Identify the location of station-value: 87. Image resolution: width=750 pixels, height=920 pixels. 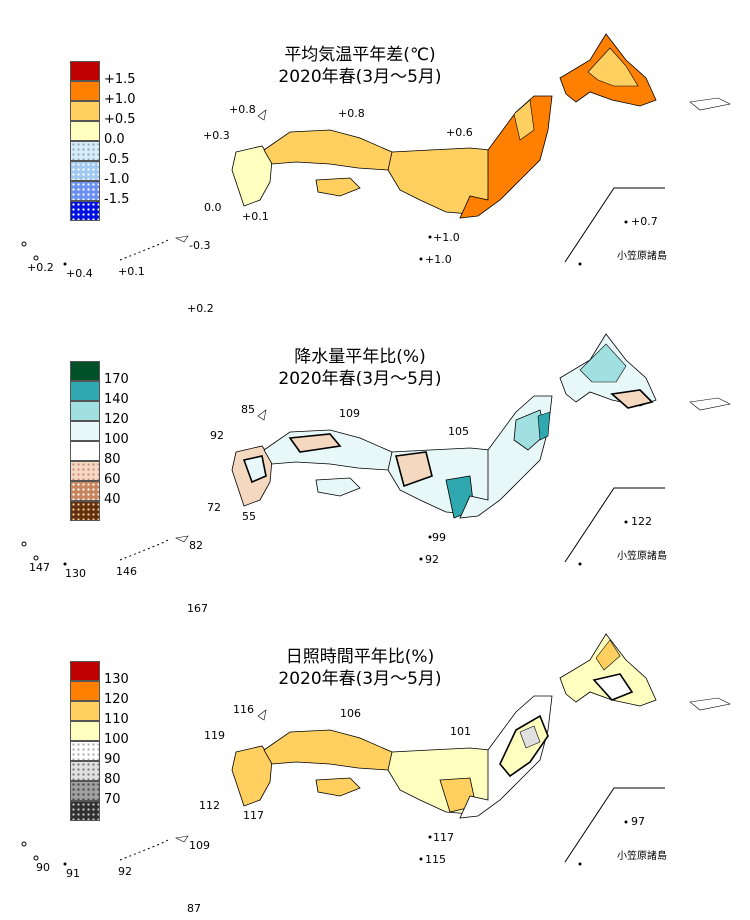
(194, 908).